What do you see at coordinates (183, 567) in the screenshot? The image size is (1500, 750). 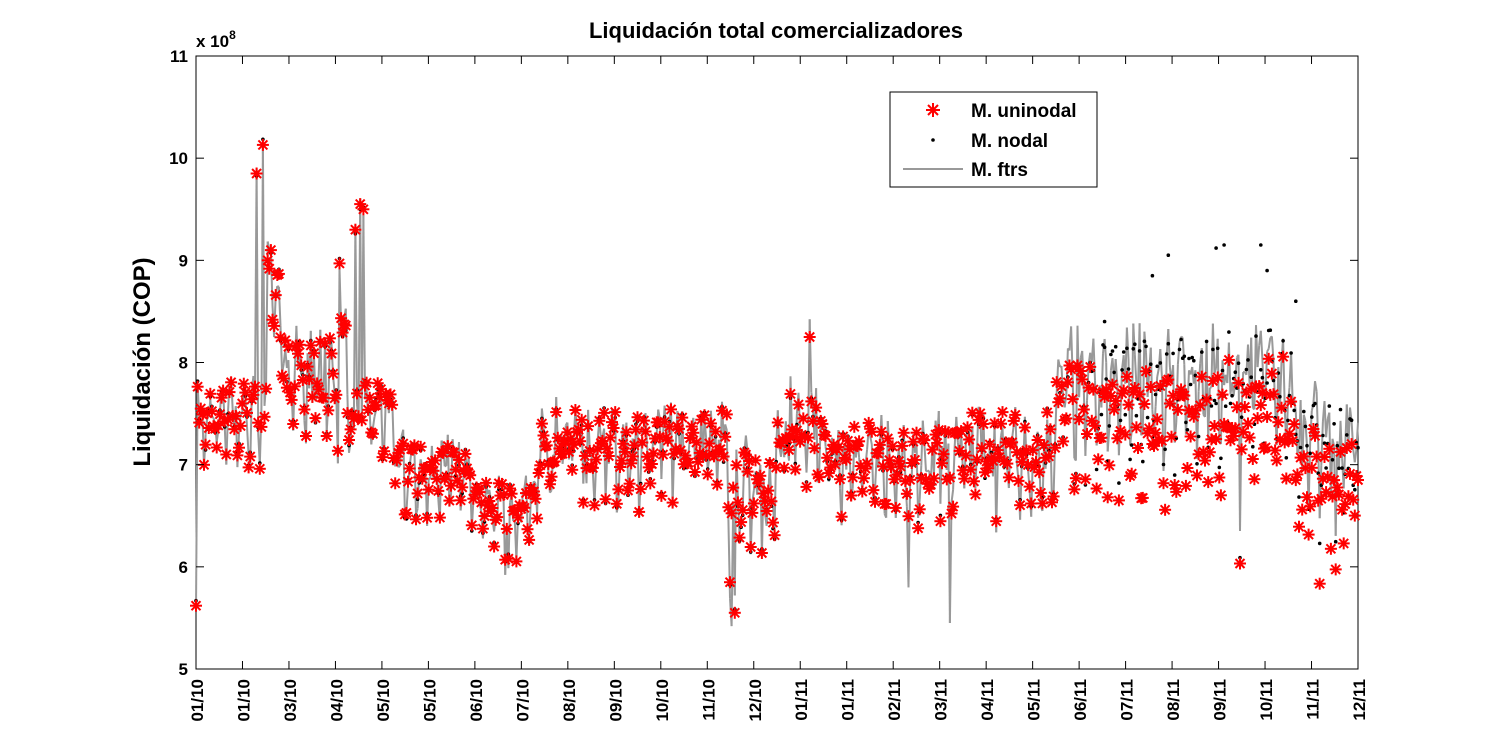 I see `y-tick-label: 6` at bounding box center [183, 567].